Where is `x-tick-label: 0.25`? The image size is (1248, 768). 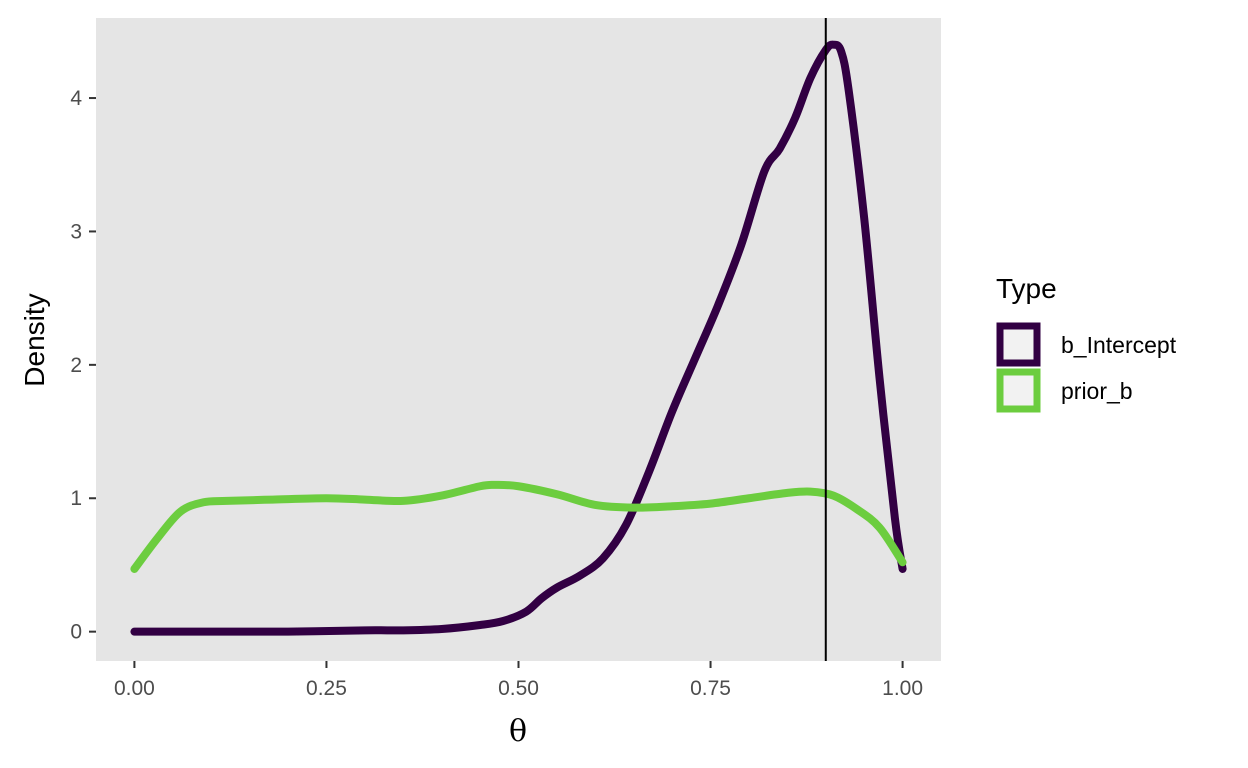
x-tick-label: 0.25 is located at coordinates (326, 688).